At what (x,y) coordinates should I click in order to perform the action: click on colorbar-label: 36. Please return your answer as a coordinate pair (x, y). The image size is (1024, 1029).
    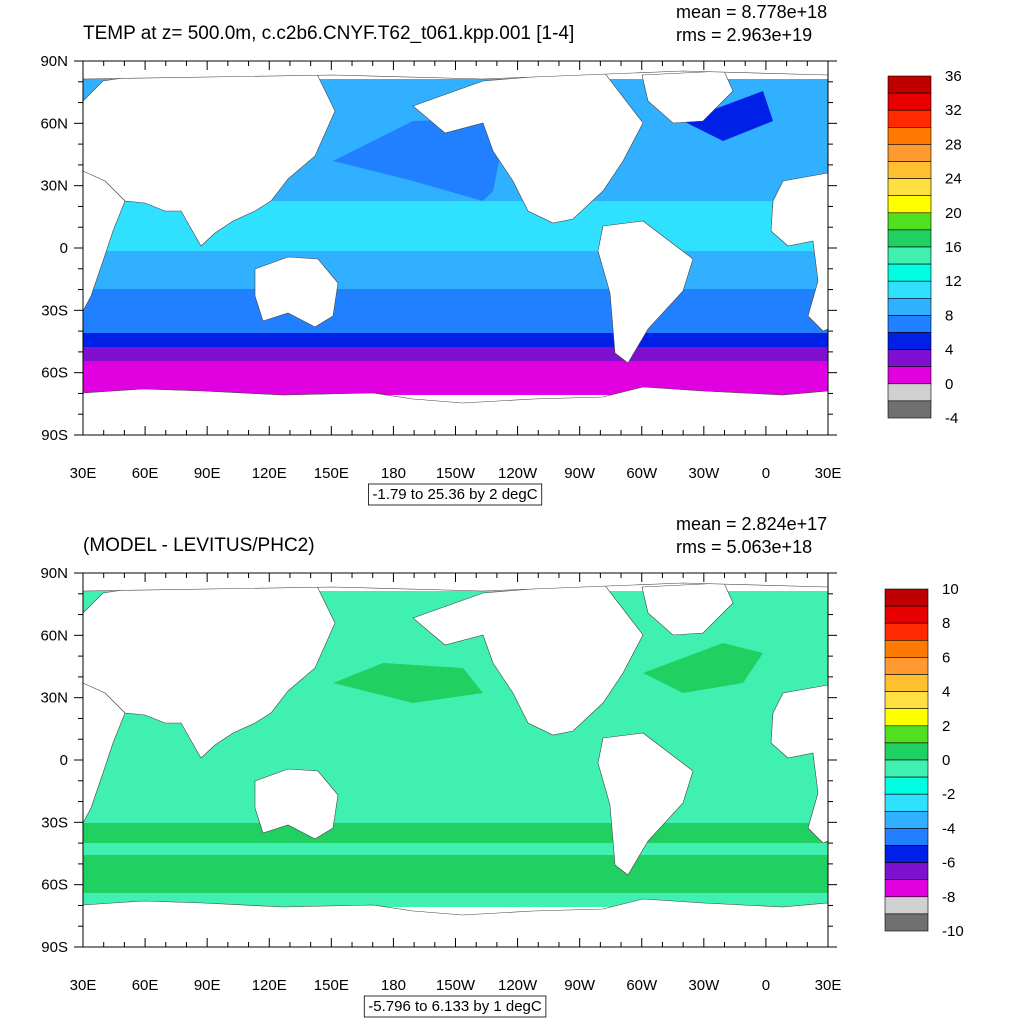
    Looking at the image, I should click on (953, 76).